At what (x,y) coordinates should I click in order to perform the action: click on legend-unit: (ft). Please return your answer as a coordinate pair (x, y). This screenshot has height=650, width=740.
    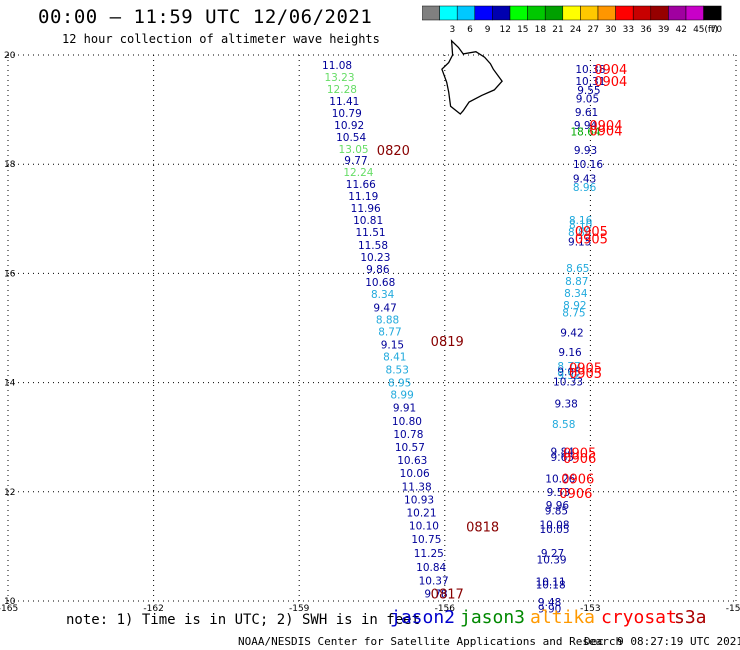
    Looking at the image, I should click on (711, 30).